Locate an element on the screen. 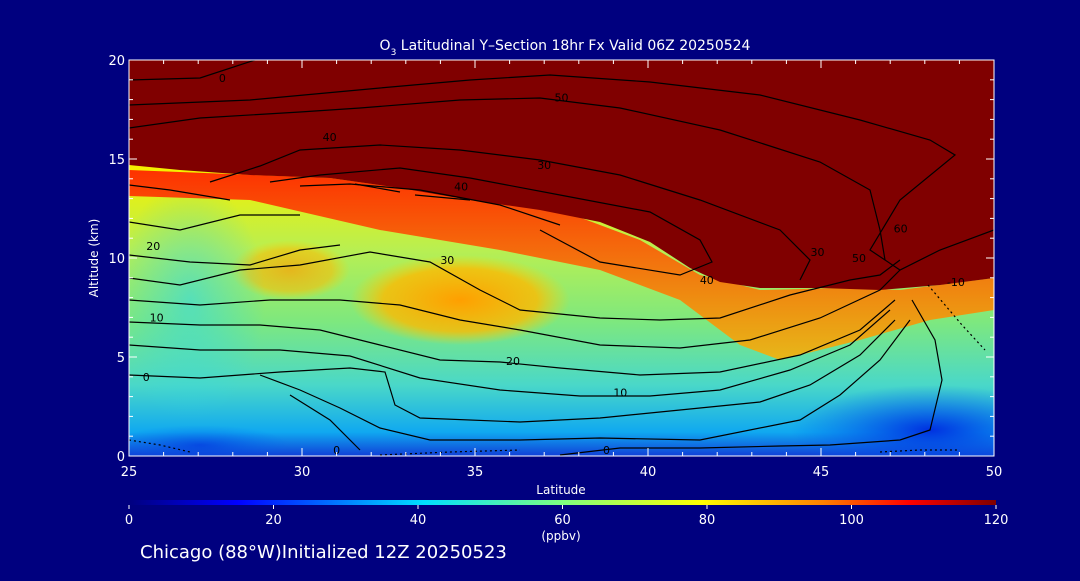 The height and width of the screenshot is (581, 1080). y-tick-label: 15 is located at coordinates (116, 160).